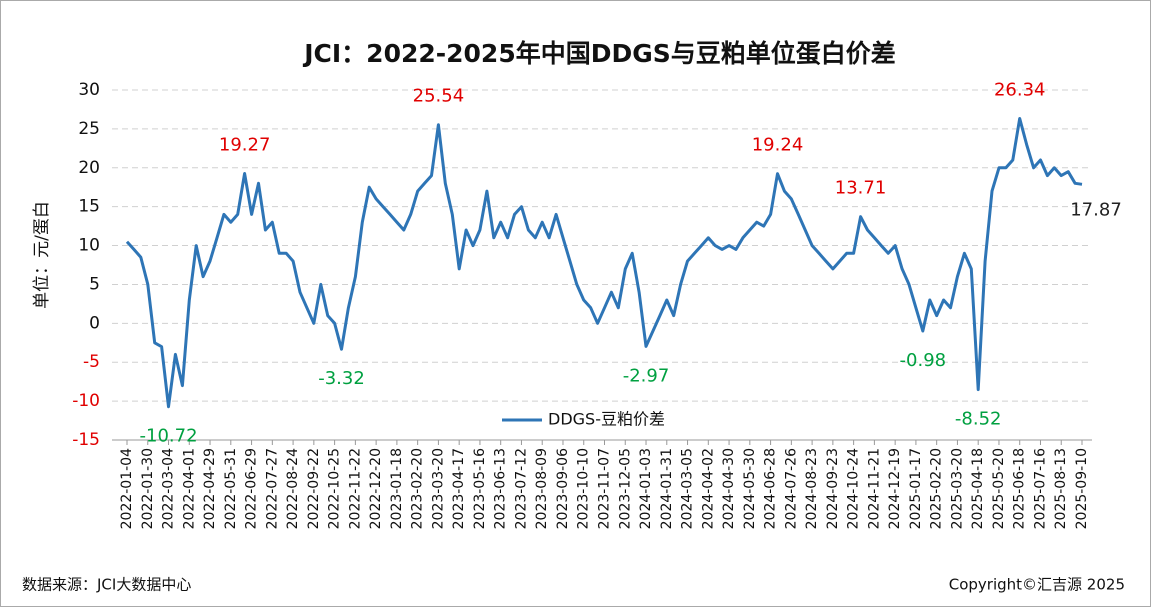  I want to click on y-tick-label: 10, so click(89, 246).